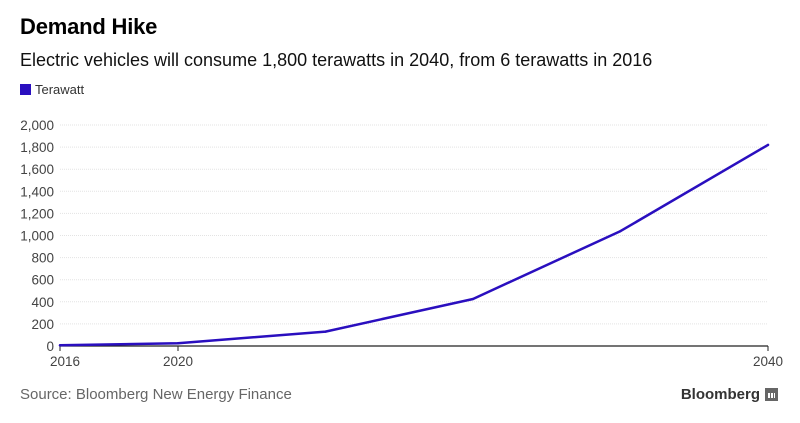  Describe the element at coordinates (42, 324) in the screenshot. I see `y-tick-label: 200` at that location.